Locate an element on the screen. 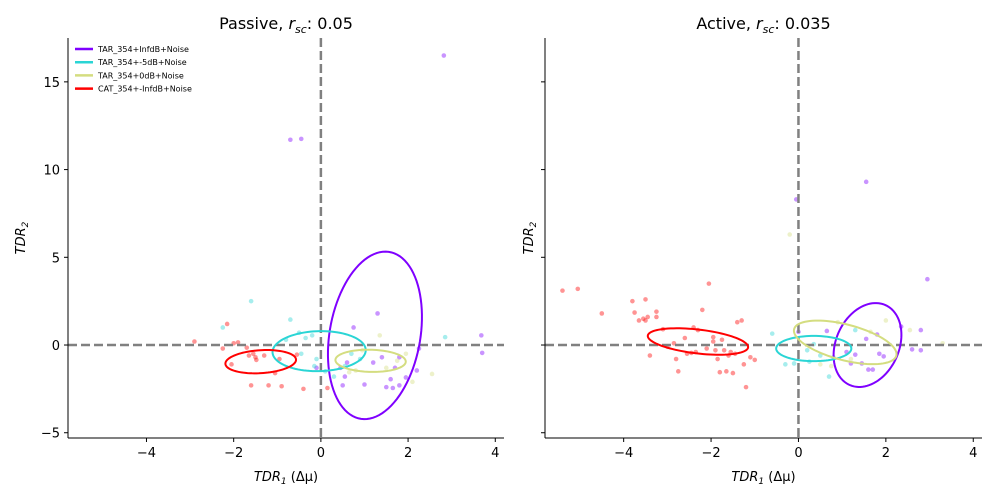 This screenshot has width=1000, height=500. title-prefix: Passive, is located at coordinates (253, 23).